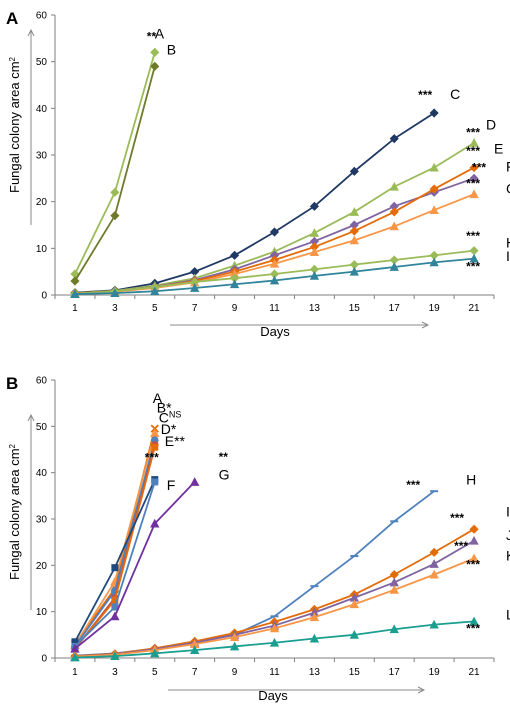 The width and height of the screenshot is (510, 709). Describe the element at coordinates (42, 520) in the screenshot. I see `y-tick-label: 30` at that location.